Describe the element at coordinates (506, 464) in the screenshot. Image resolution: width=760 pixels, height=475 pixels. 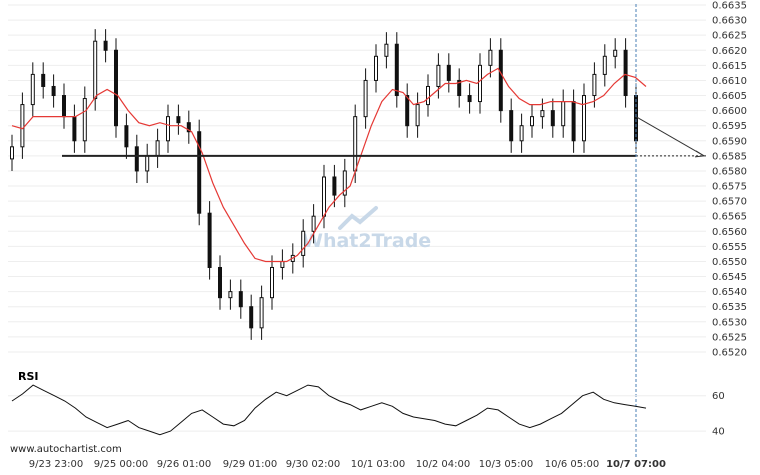
I see `time-tick-label: 10/3 05:00` at that location.